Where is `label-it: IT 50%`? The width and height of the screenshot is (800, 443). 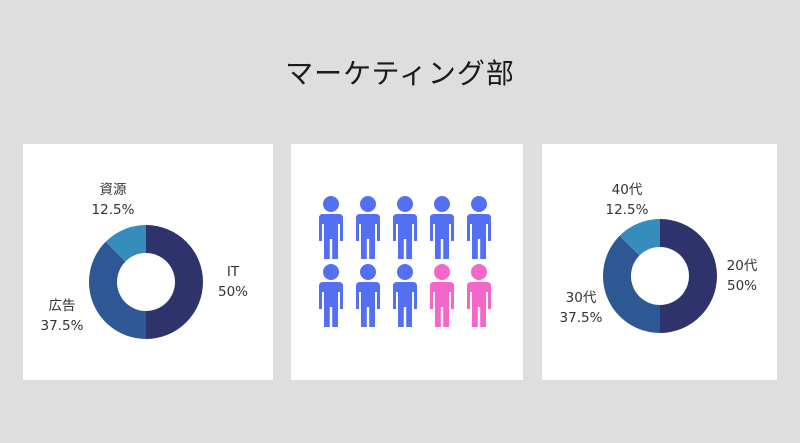
label-it: IT 50% is located at coordinates (233, 282).